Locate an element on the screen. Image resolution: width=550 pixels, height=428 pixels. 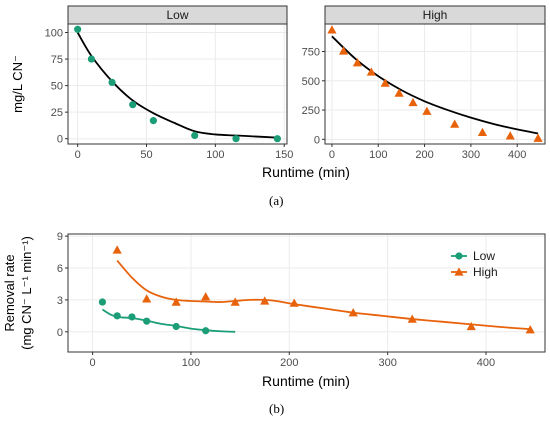
b-y-axis-title-line: (mg CN⁻ L⁻¹ min⁻¹) is located at coordinates (26, 293).